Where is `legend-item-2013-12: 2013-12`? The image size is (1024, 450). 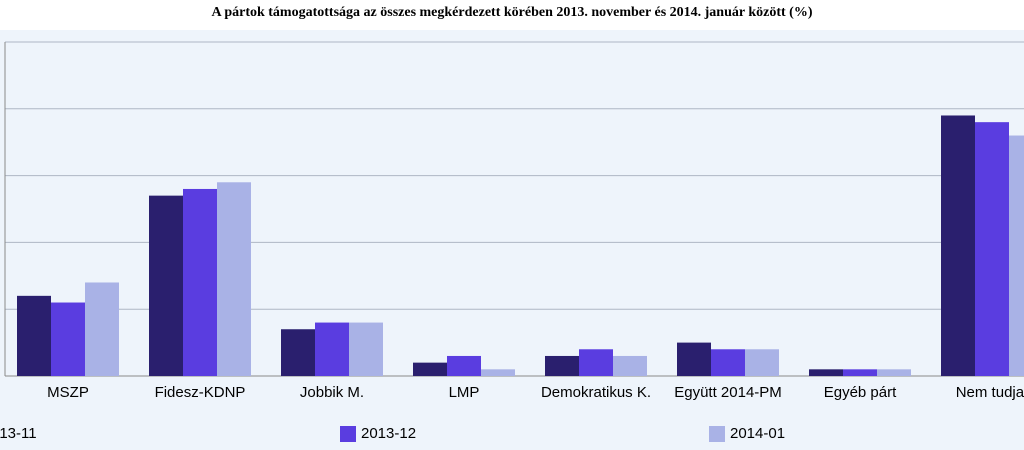
legend-item-2013-12: 2013-12 is located at coordinates (378, 433).